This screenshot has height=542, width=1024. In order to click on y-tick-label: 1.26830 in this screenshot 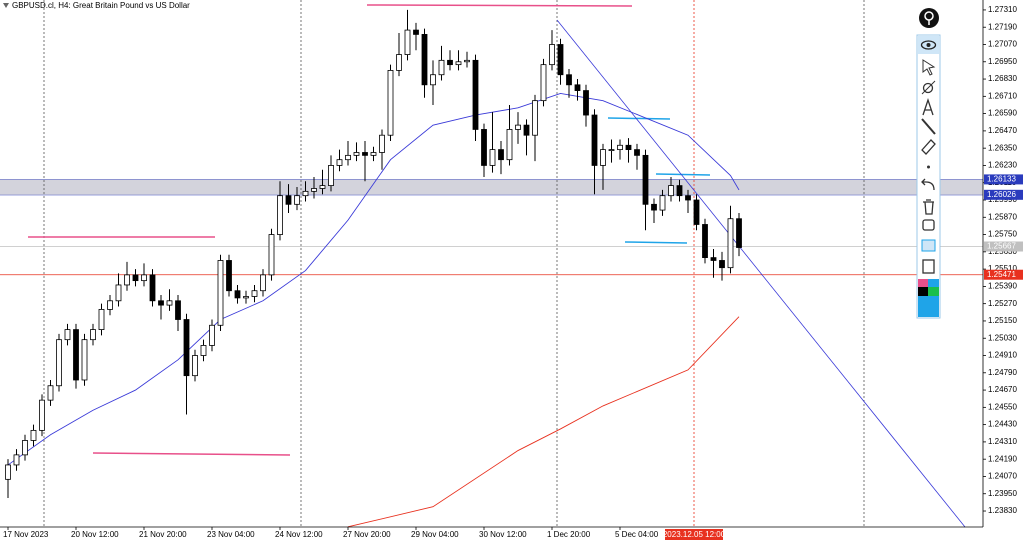, I will do `click(1002, 78)`.